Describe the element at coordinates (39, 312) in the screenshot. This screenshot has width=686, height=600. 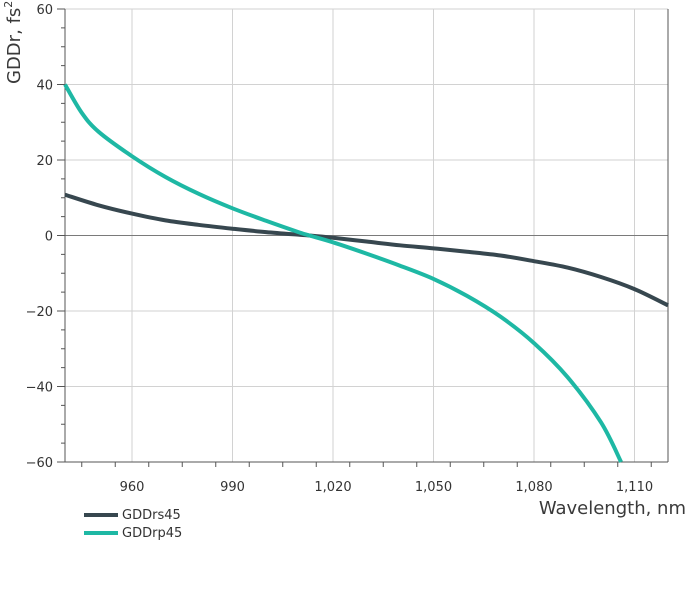
I see `y-tick-label: −20` at that location.